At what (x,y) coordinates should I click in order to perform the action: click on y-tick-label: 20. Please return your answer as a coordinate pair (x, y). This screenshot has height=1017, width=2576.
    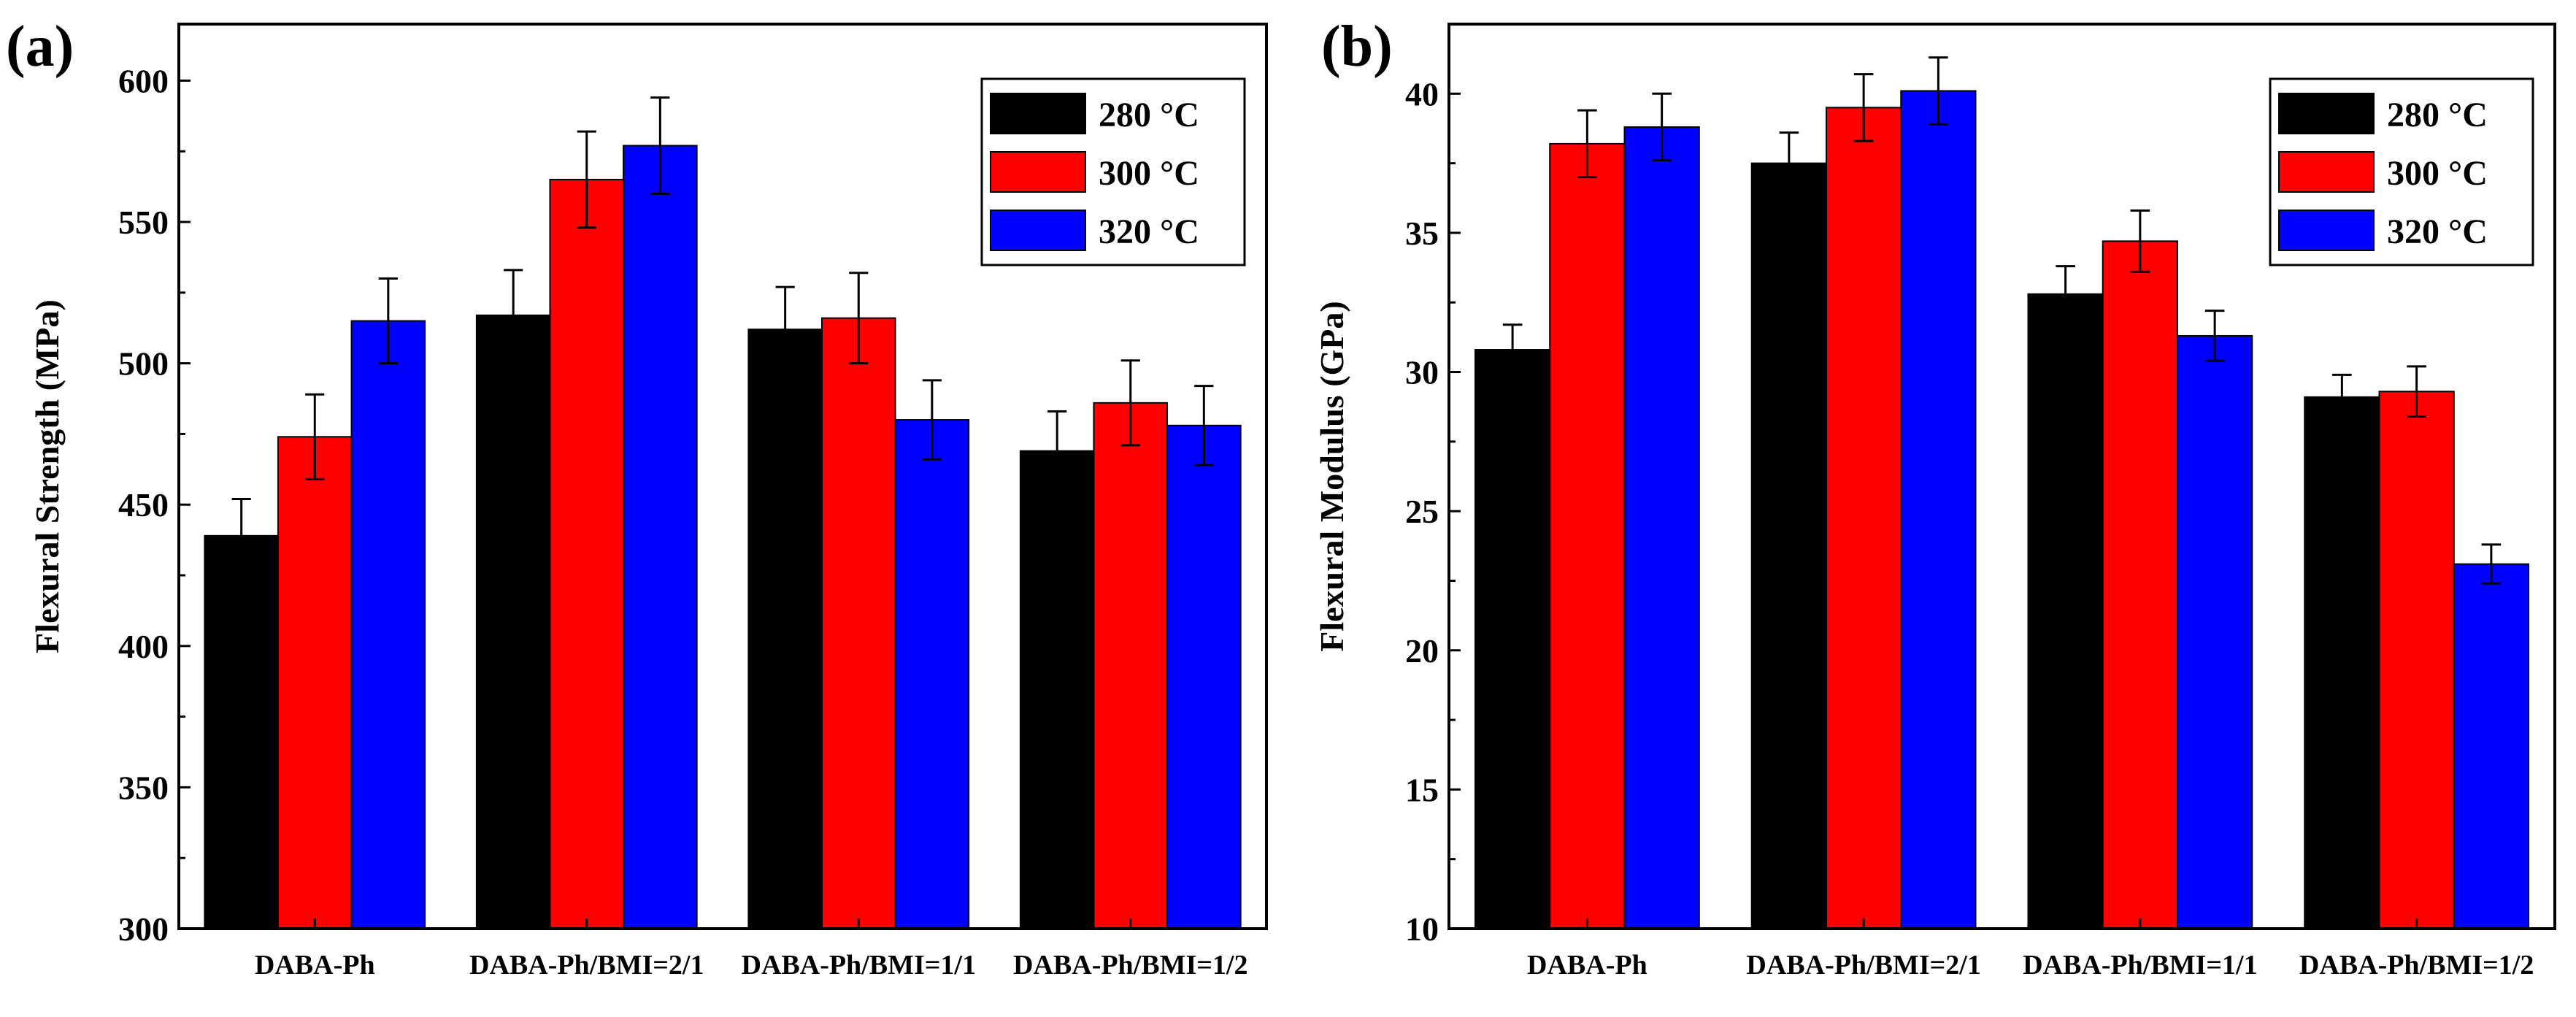
    Looking at the image, I should click on (1422, 650).